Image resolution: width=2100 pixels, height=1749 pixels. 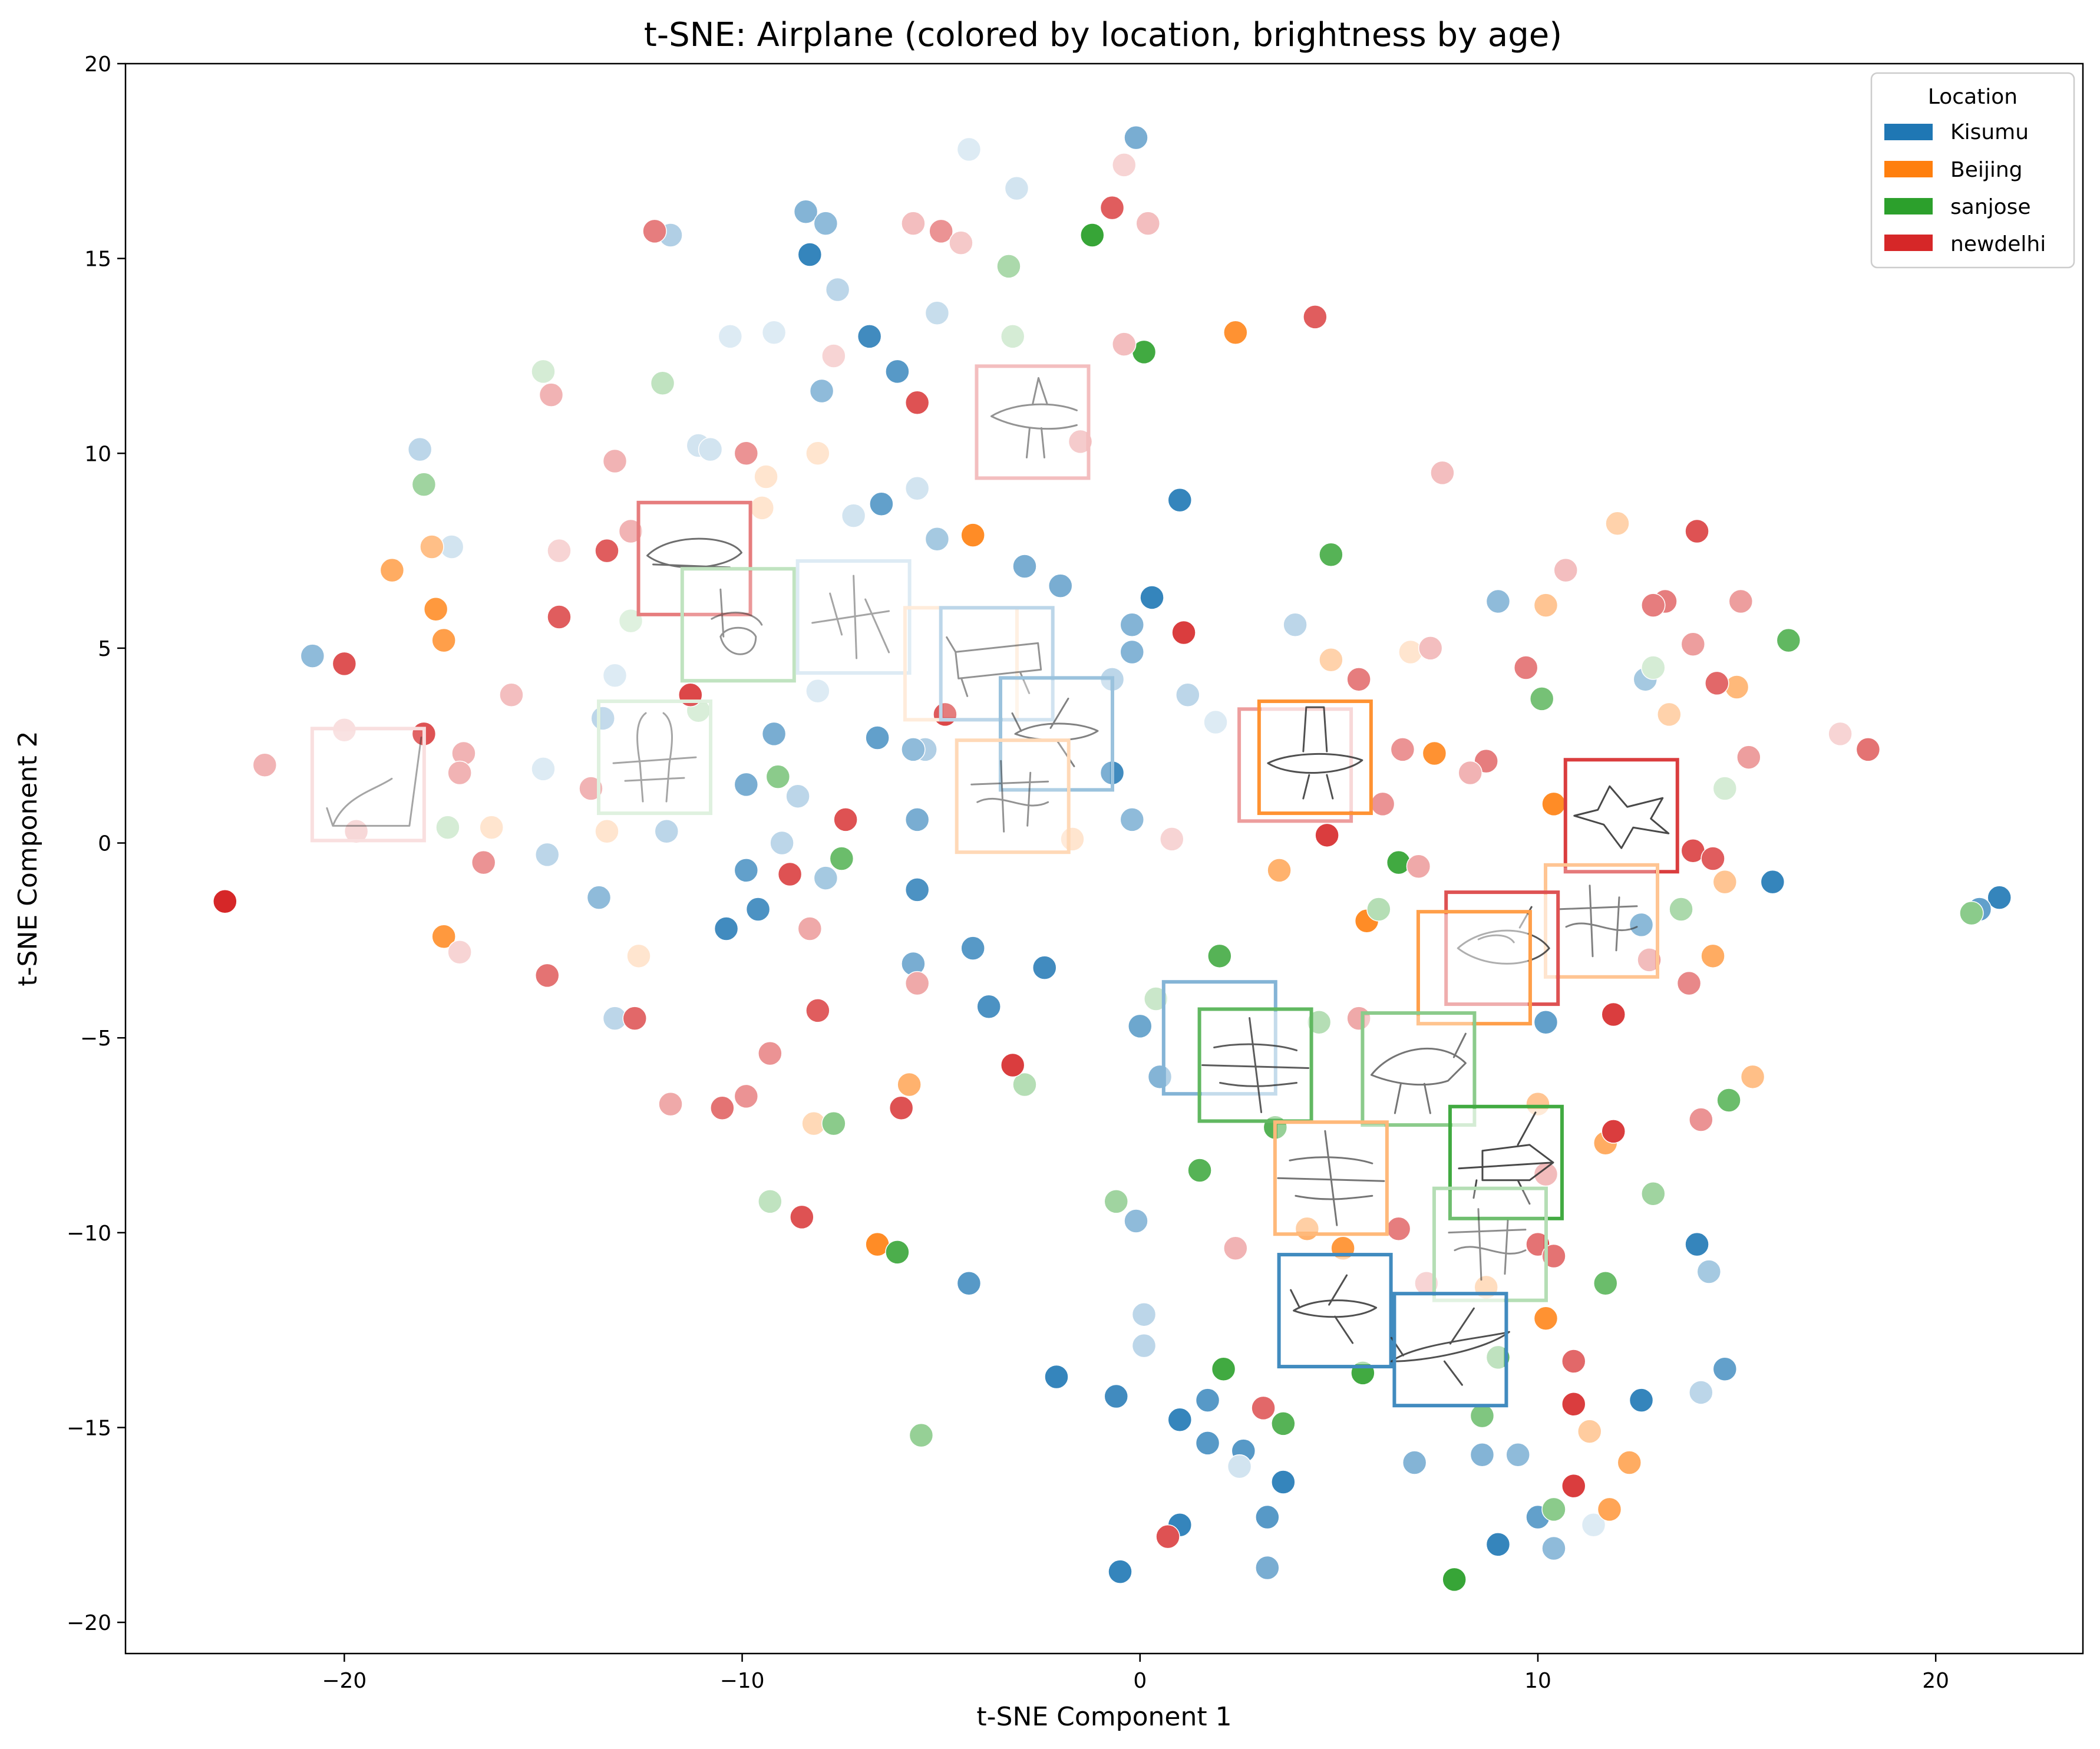 I want to click on legend-swatch-beijing, so click(x=1908, y=169).